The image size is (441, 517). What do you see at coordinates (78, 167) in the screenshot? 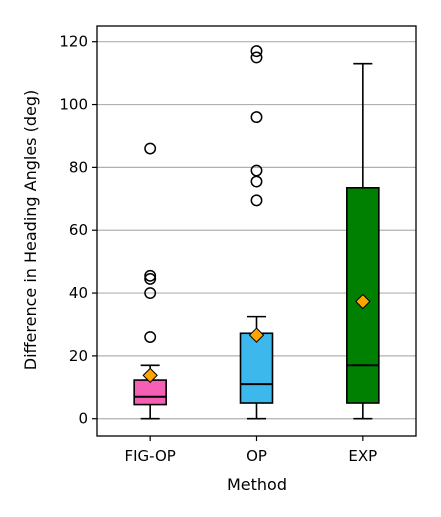
I see `y-tick-label: 80` at bounding box center [78, 167].